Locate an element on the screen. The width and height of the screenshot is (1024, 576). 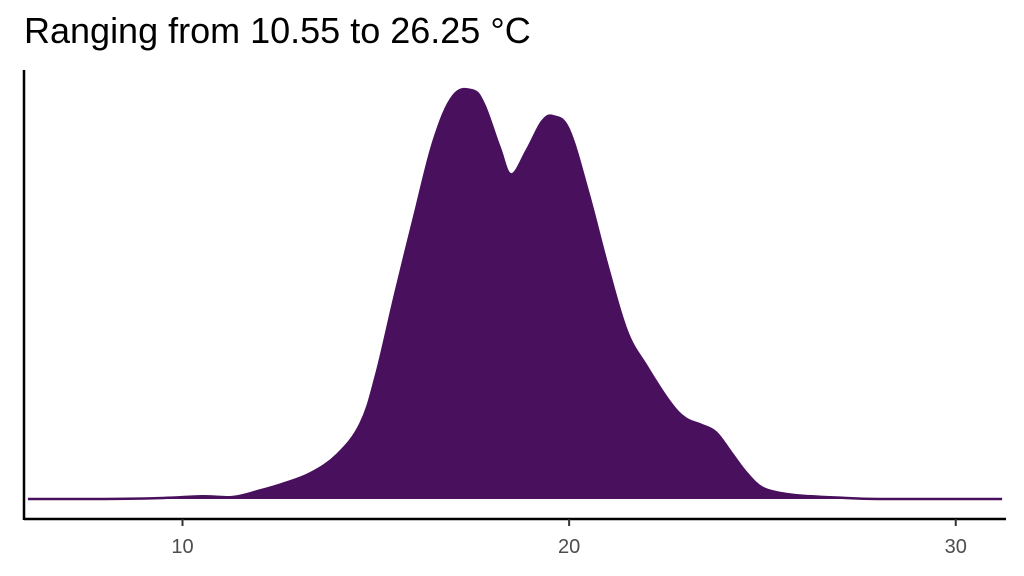
x-tick-label: 10 is located at coordinates (182, 547).